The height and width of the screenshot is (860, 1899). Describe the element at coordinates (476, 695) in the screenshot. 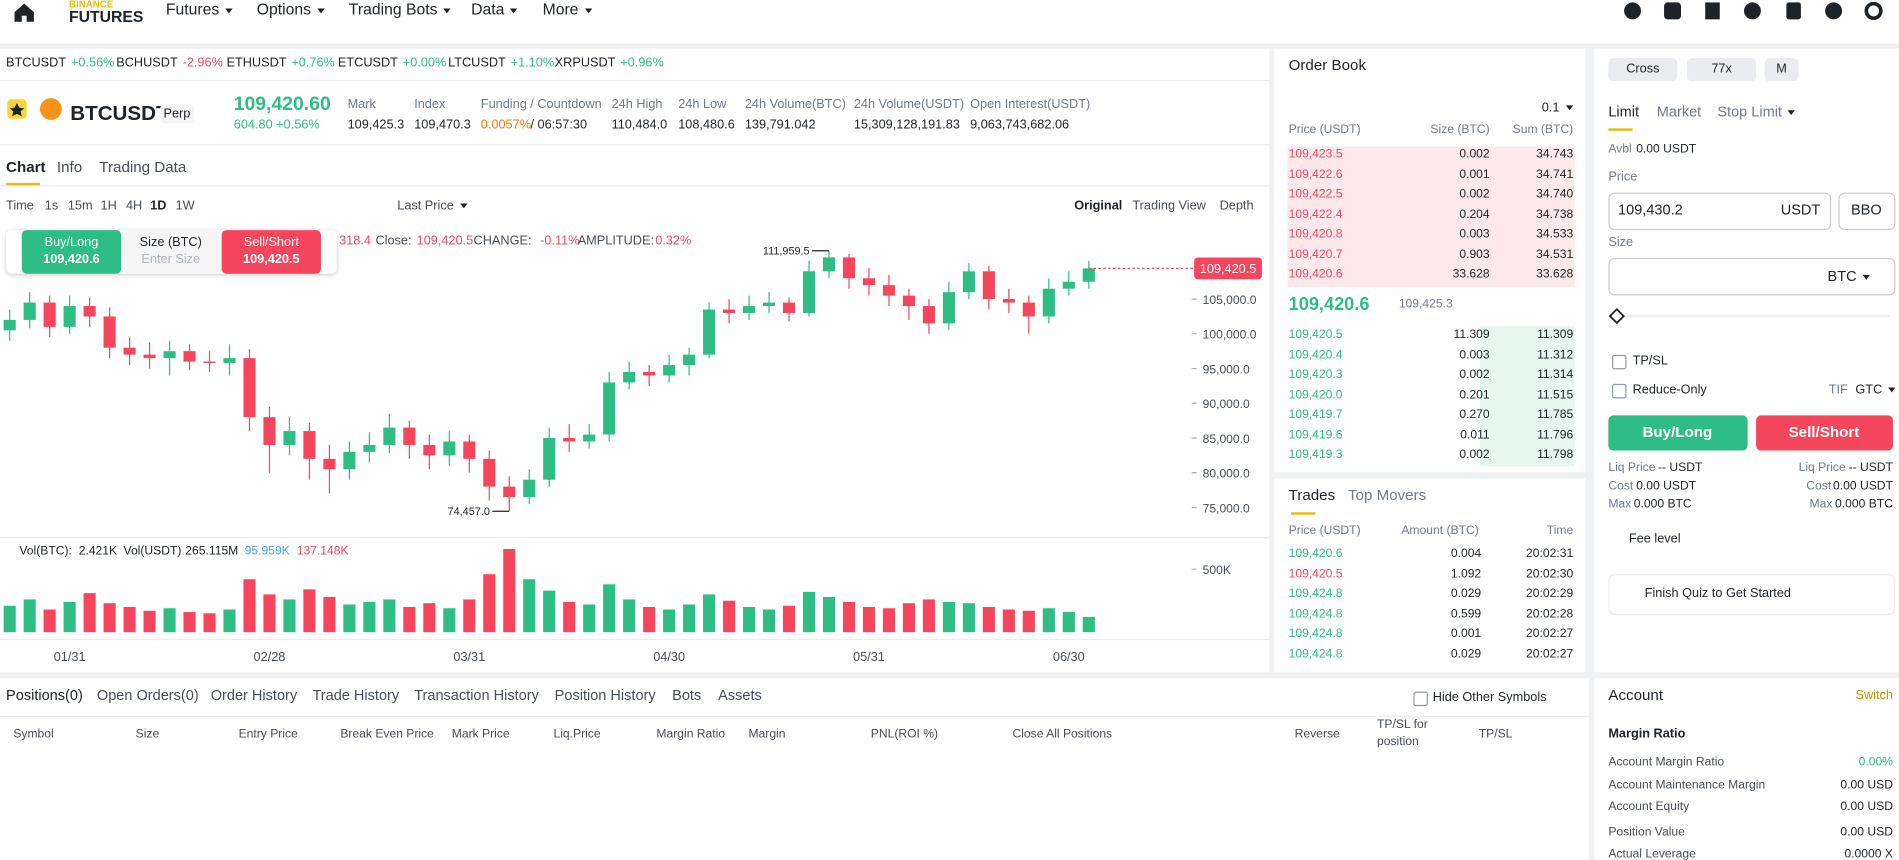

I see `tab: Transaction History` at that location.